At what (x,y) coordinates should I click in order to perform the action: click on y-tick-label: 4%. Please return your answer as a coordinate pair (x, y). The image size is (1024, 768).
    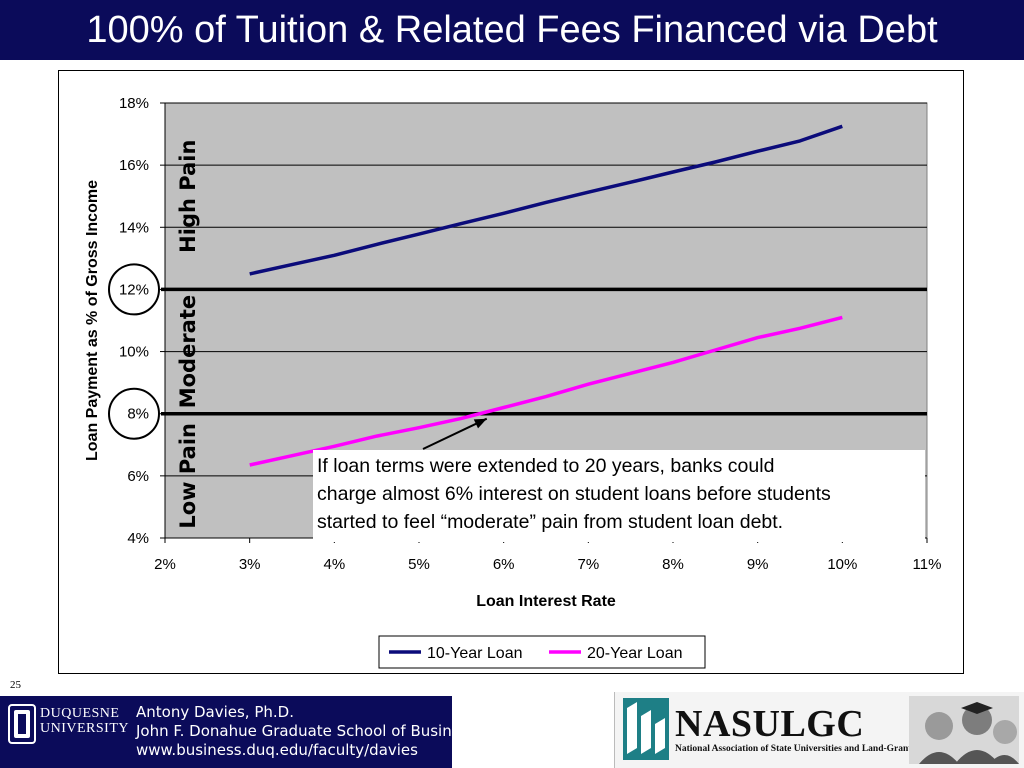
    Looking at the image, I should click on (138, 538).